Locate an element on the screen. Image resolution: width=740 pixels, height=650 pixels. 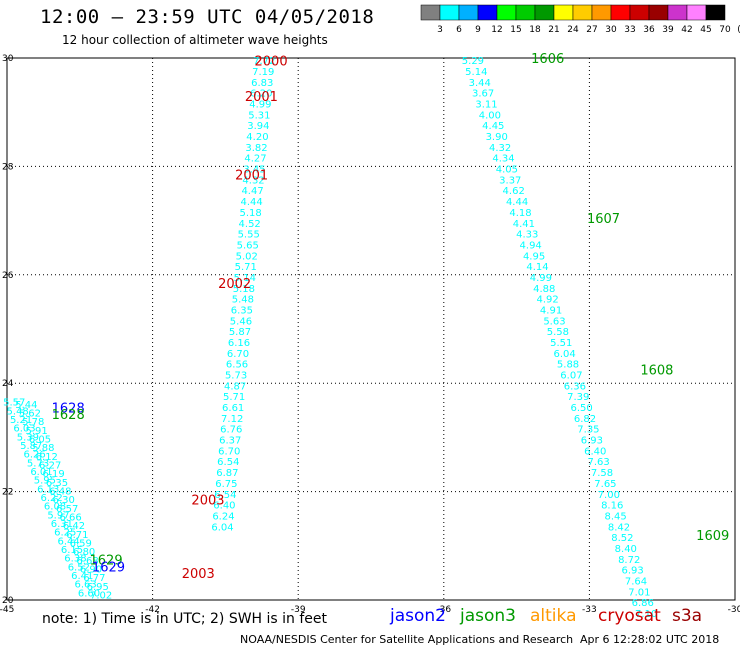
colorbar-label: 30 is located at coordinates (611, 30).